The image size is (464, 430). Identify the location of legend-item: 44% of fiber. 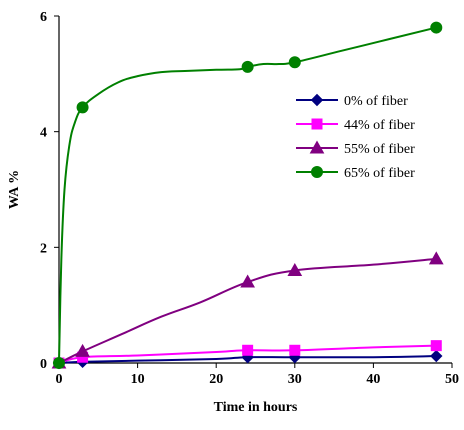
(355, 125).